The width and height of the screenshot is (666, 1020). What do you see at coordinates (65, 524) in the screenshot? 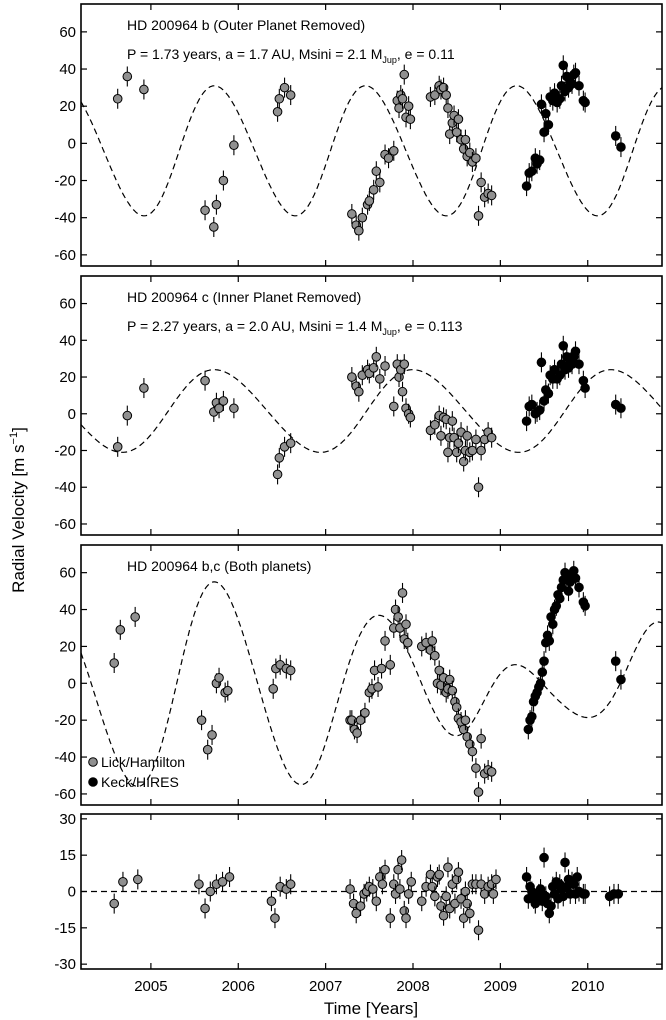
I see `y-tick-label: -60` at bounding box center [65, 524].